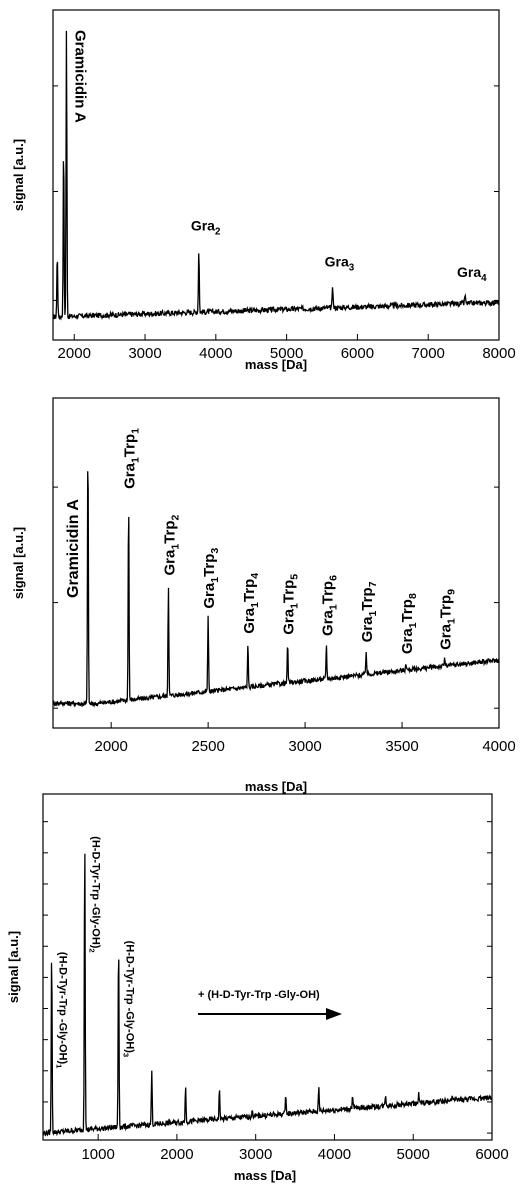 The width and height of the screenshot is (522, 1189). What do you see at coordinates (448, 619) in the screenshot?
I see `peak-label: Gra1Trp9` at bounding box center [448, 619].